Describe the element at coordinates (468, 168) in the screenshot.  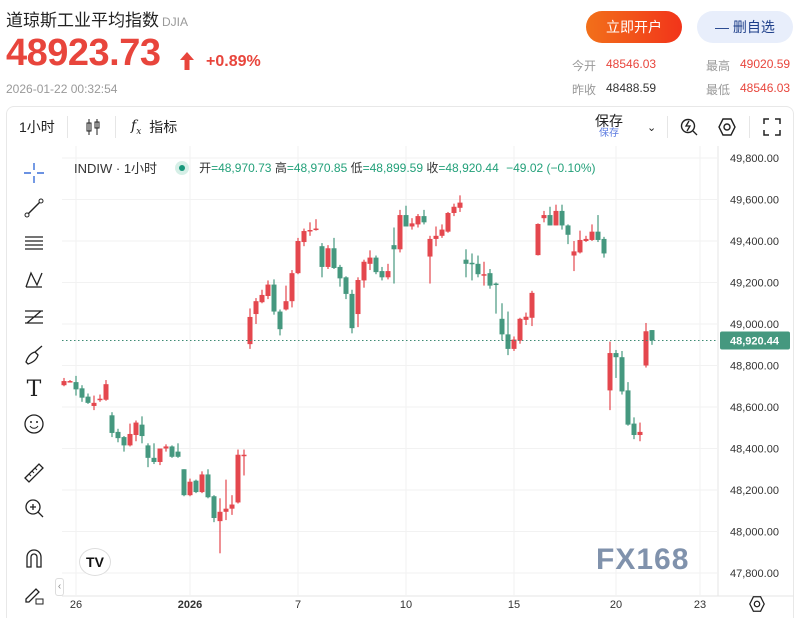
I see `legend-close: =48,920.44` at that location.